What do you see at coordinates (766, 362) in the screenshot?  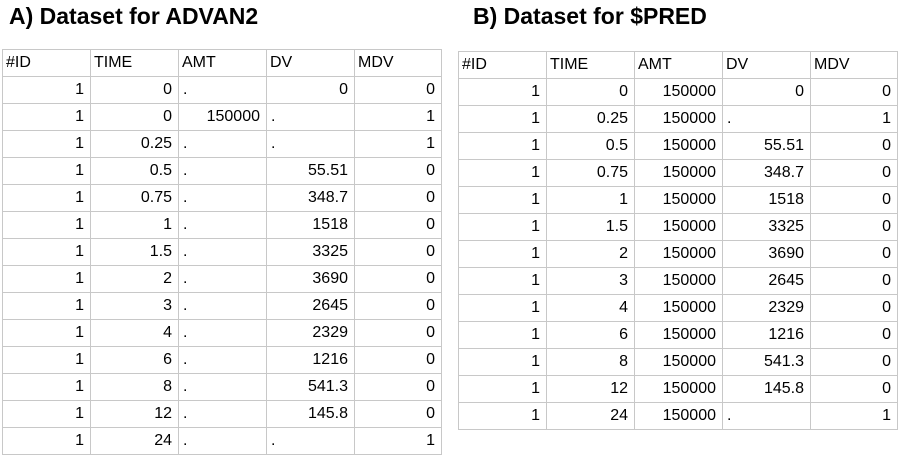 I see `table-cell: 541.3` at bounding box center [766, 362].